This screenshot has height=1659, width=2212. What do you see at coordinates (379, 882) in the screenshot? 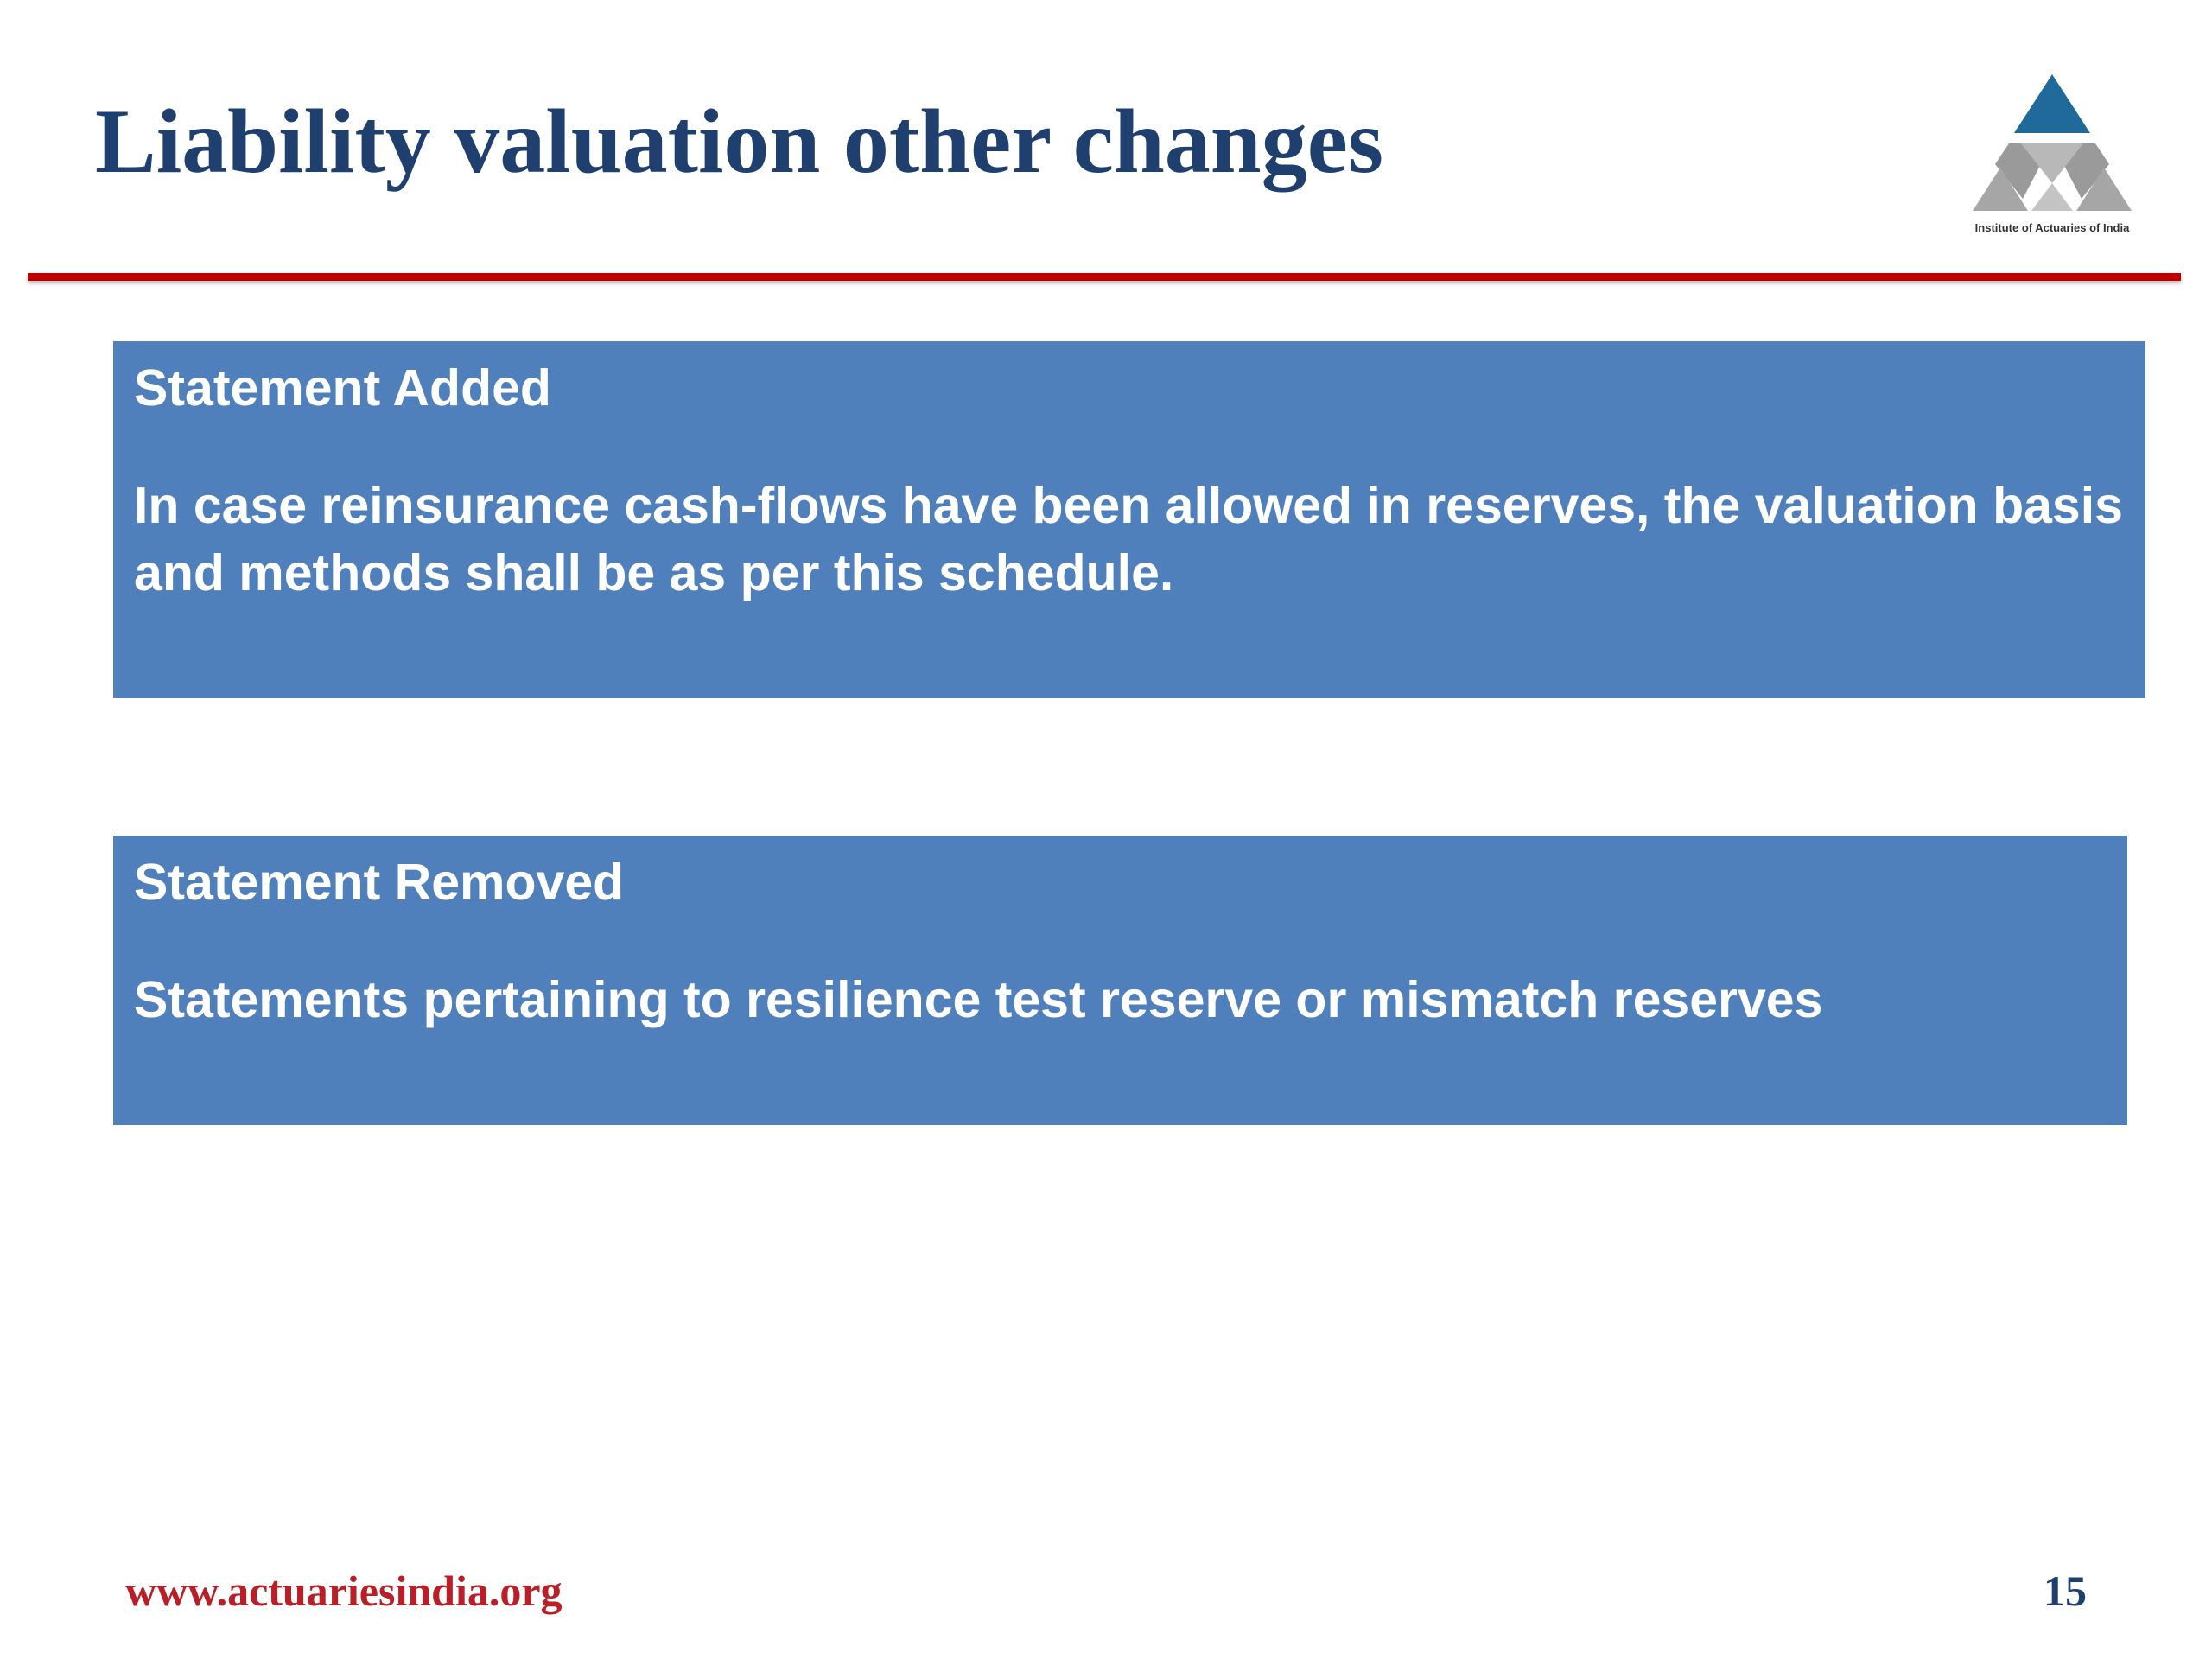
I see `panel-heading: Statement Removed` at bounding box center [379, 882].